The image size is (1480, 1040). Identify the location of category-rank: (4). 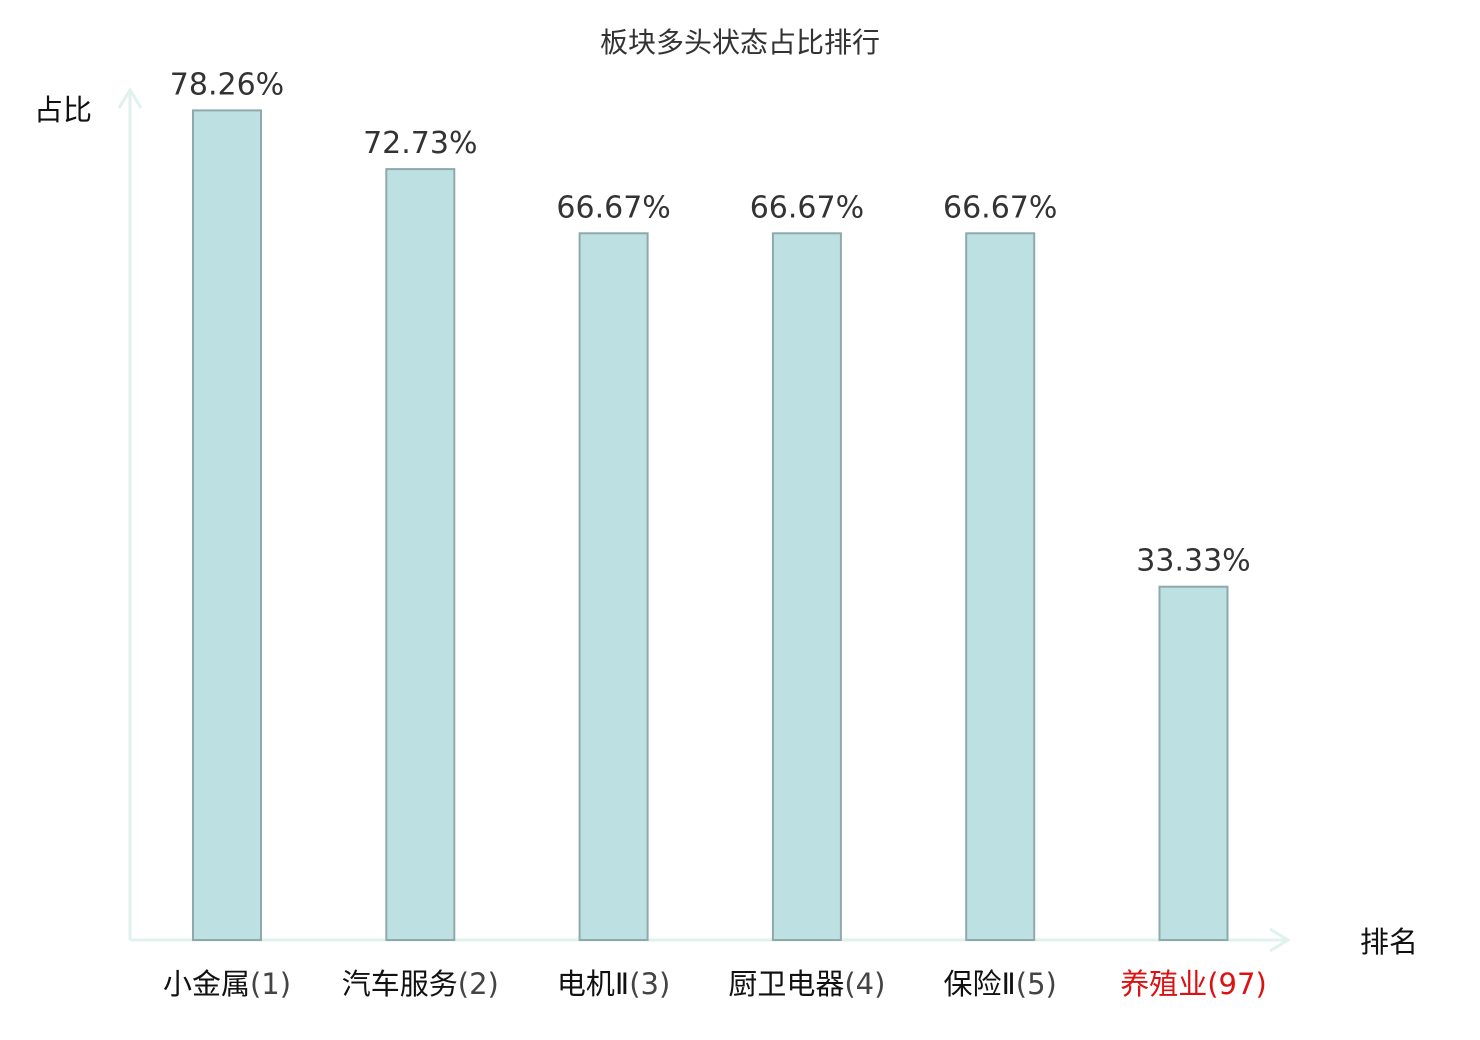
(864, 984).